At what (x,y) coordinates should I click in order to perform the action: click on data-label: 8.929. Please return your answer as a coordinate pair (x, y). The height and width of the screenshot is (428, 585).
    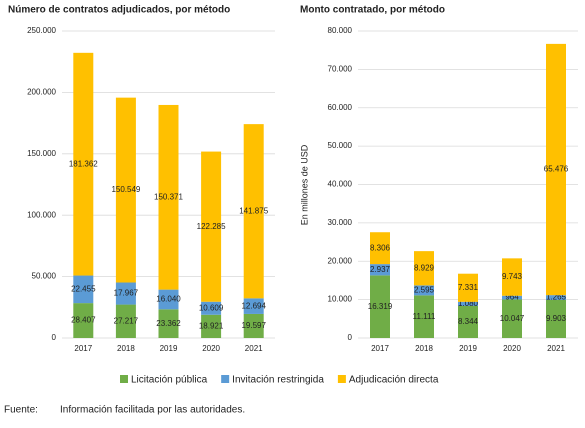
    Looking at the image, I should click on (424, 267).